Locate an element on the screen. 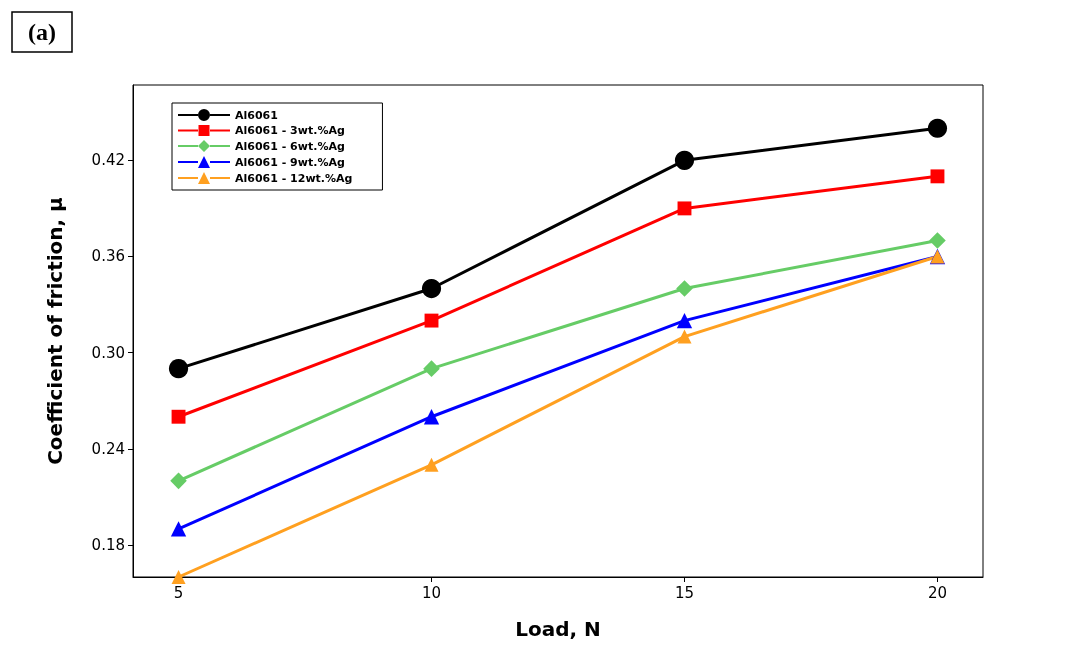 The height and width of the screenshot is (663, 1080). x-tick-label: 15 is located at coordinates (684, 592).